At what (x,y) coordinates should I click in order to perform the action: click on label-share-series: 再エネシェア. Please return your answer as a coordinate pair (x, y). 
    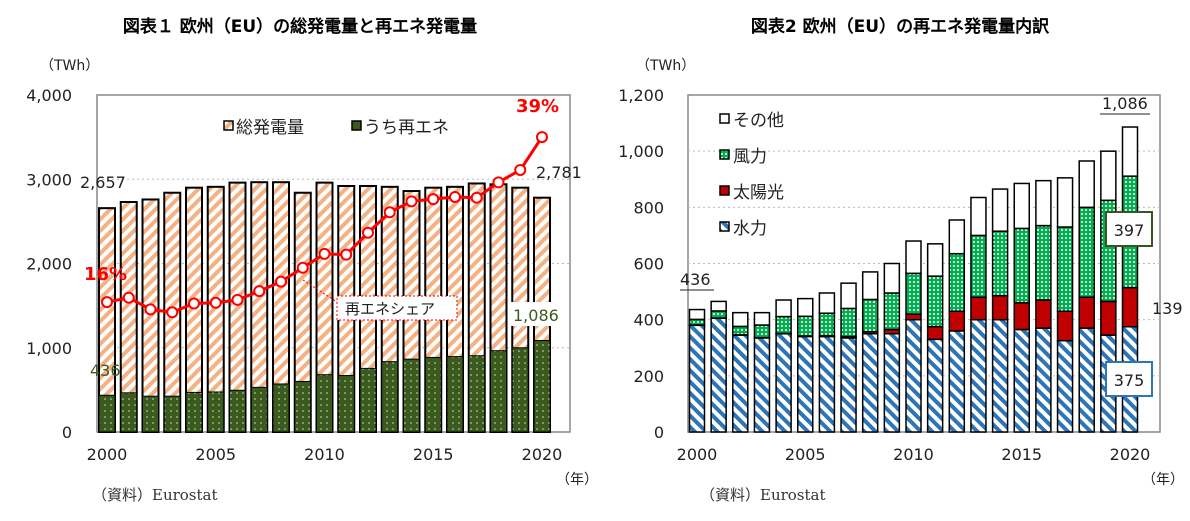
    Looking at the image, I should click on (390, 309).